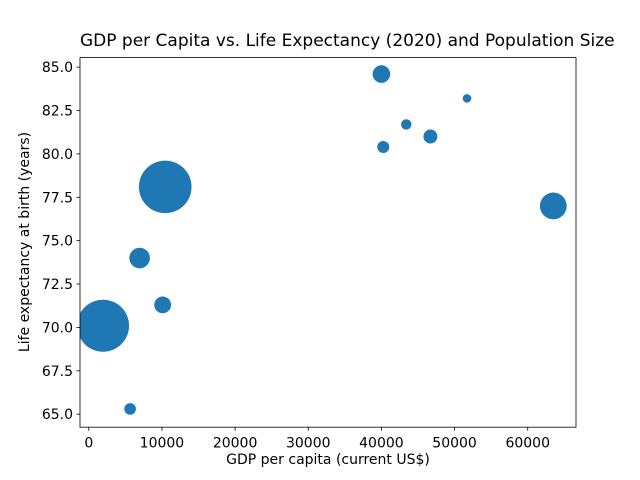 This screenshot has height=480, width=640. Describe the element at coordinates (527, 444) in the screenshot. I see `x-tick-label: 60000` at that location.